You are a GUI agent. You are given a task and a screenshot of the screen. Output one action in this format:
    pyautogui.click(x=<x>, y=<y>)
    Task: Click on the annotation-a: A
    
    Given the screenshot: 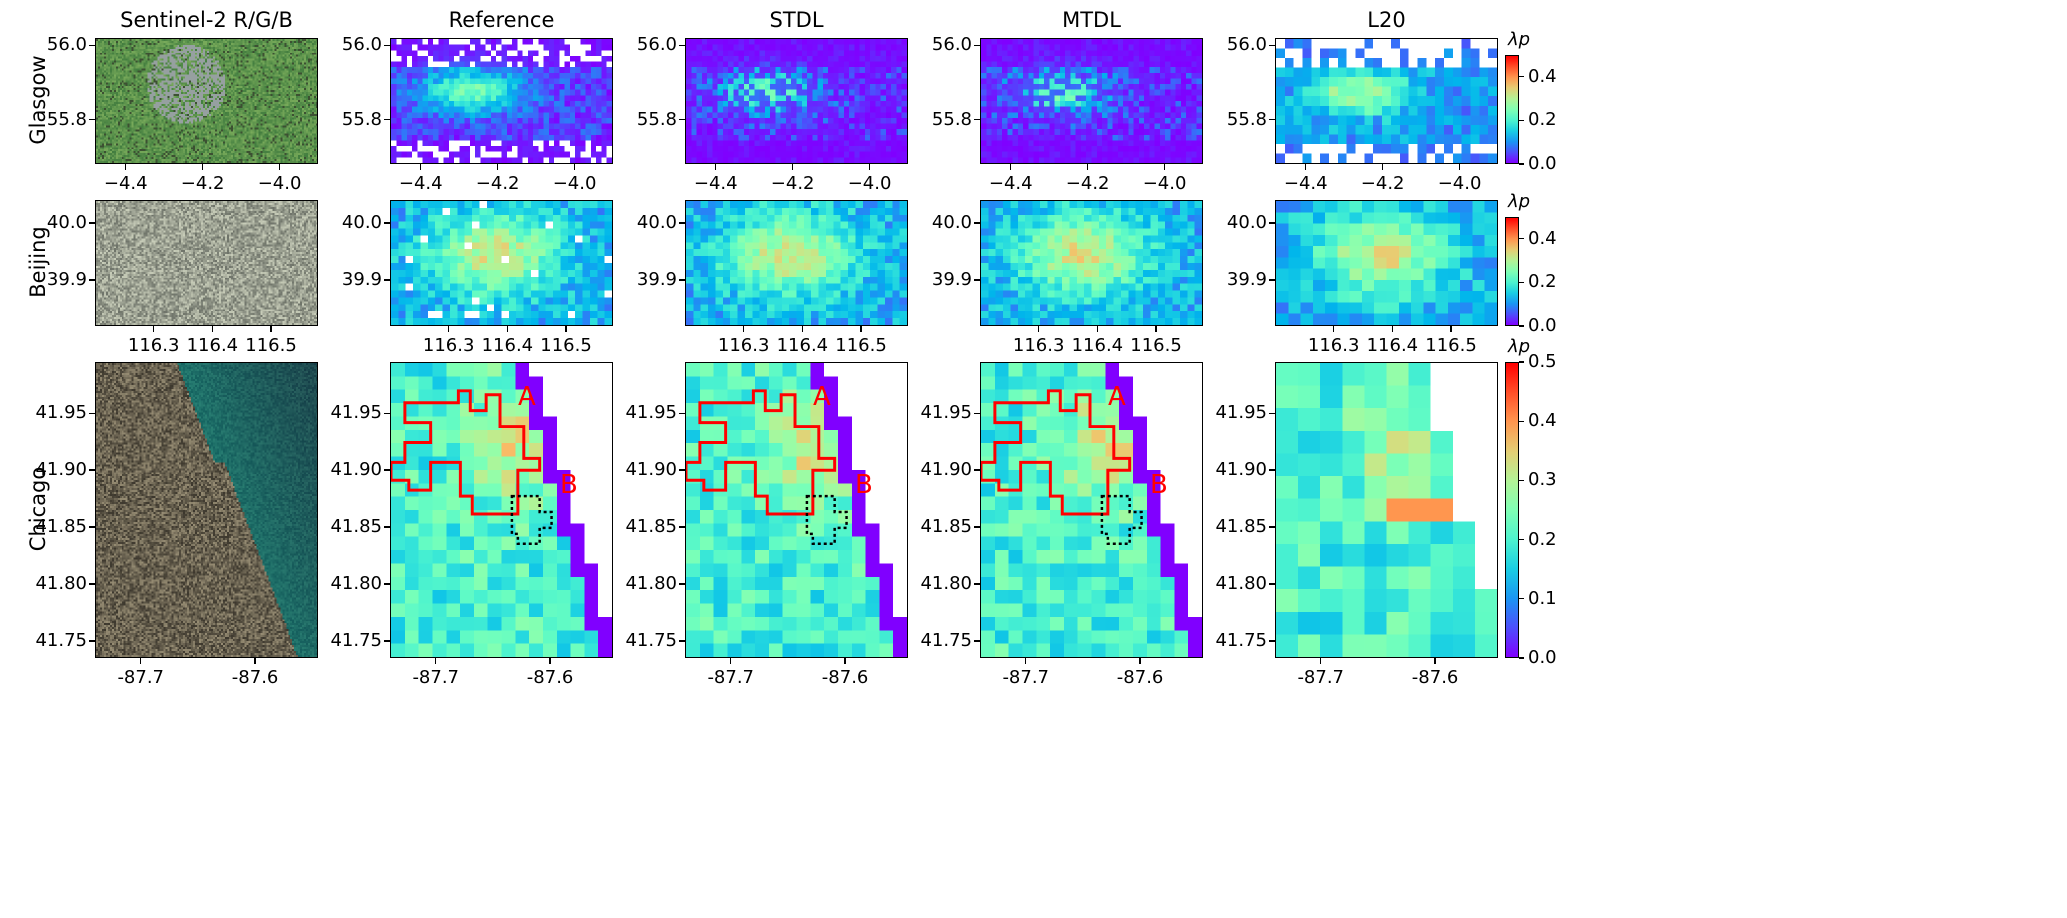 What is the action you would take?
    pyautogui.click(x=822, y=397)
    